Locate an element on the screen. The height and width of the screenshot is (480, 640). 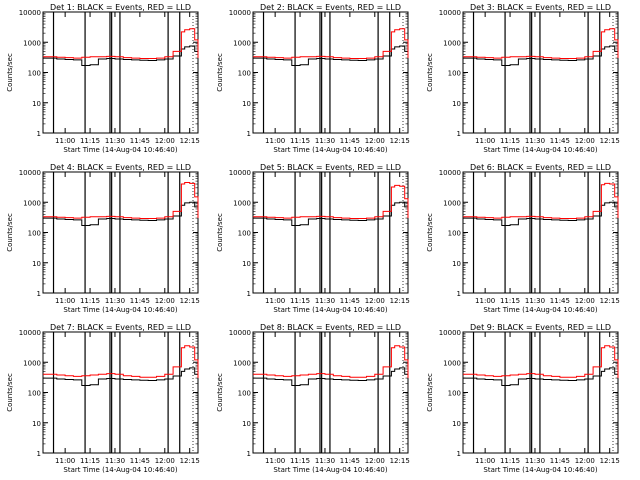
chart-title: Det 9: BLACK = Events, RED = LLD is located at coordinates (540, 327).